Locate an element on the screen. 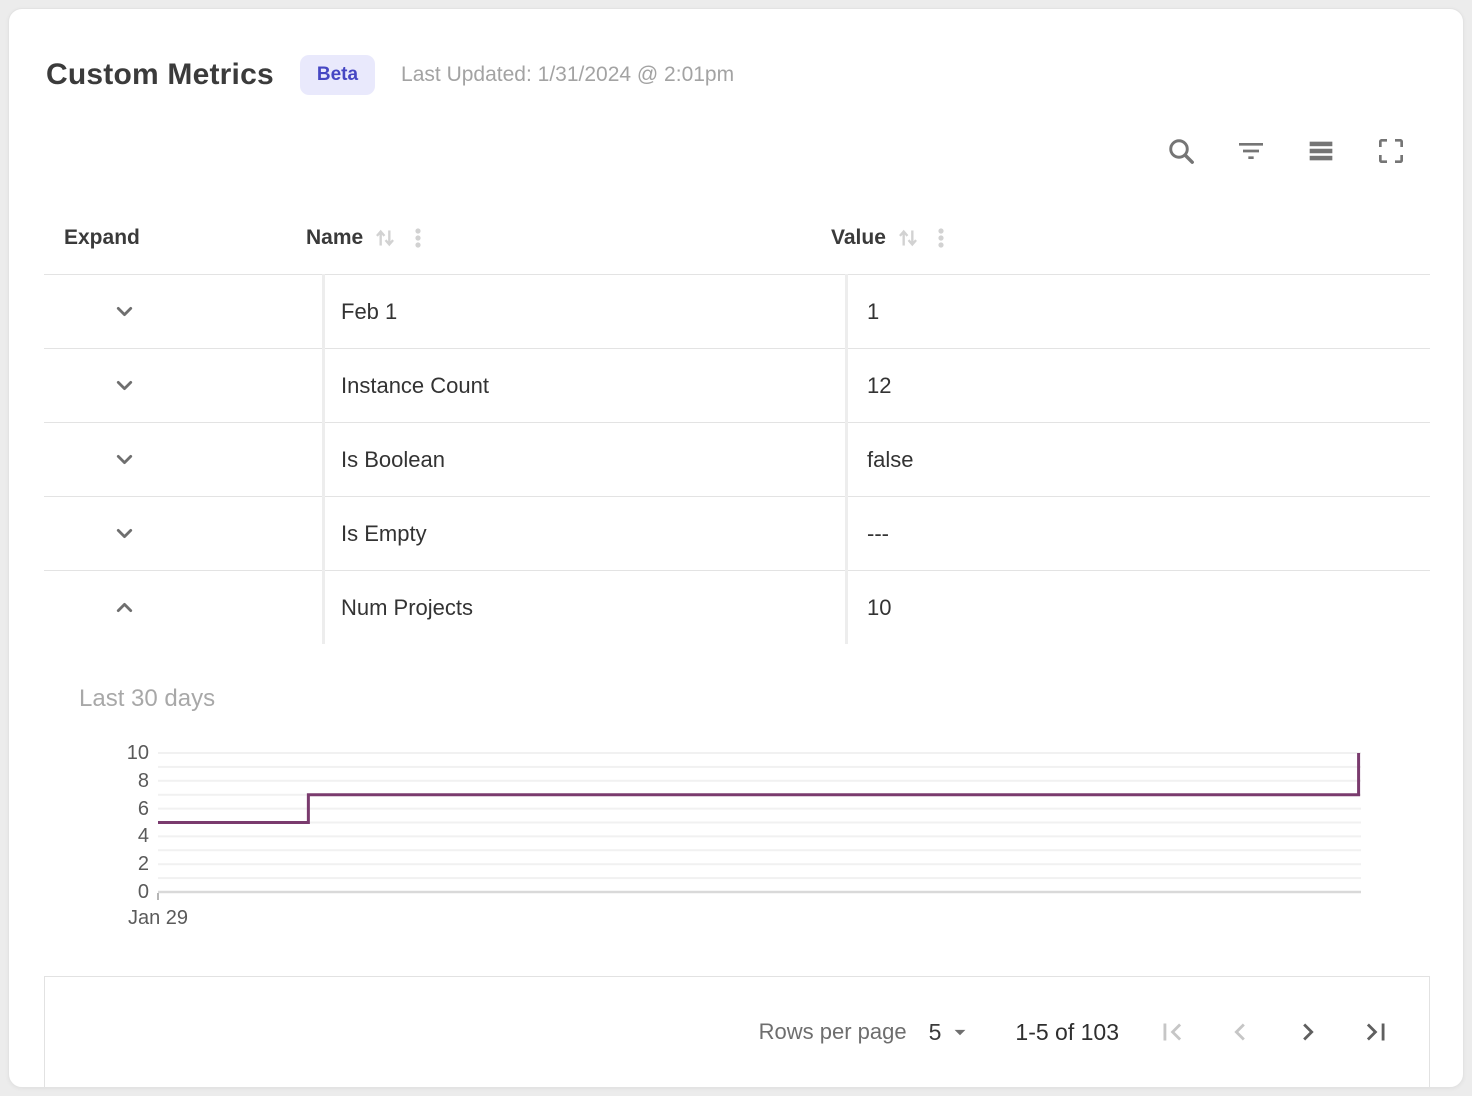 This screenshot has width=1472, height=1096. chevron-up-icon is located at coordinates (124, 607).